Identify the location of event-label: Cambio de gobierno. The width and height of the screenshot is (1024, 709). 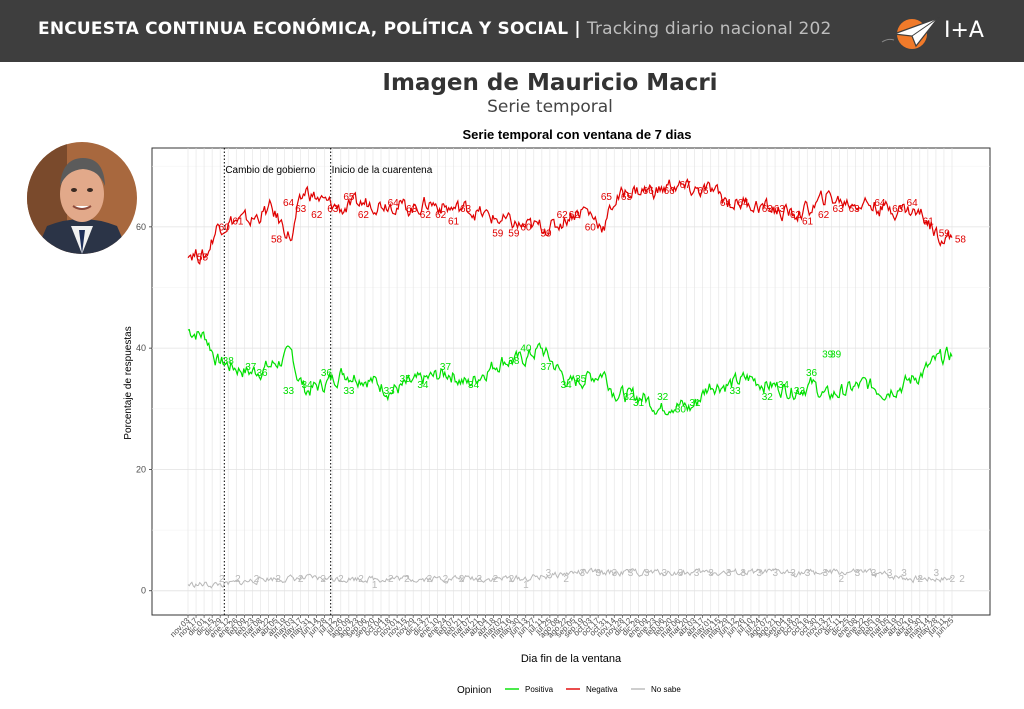
(270, 170).